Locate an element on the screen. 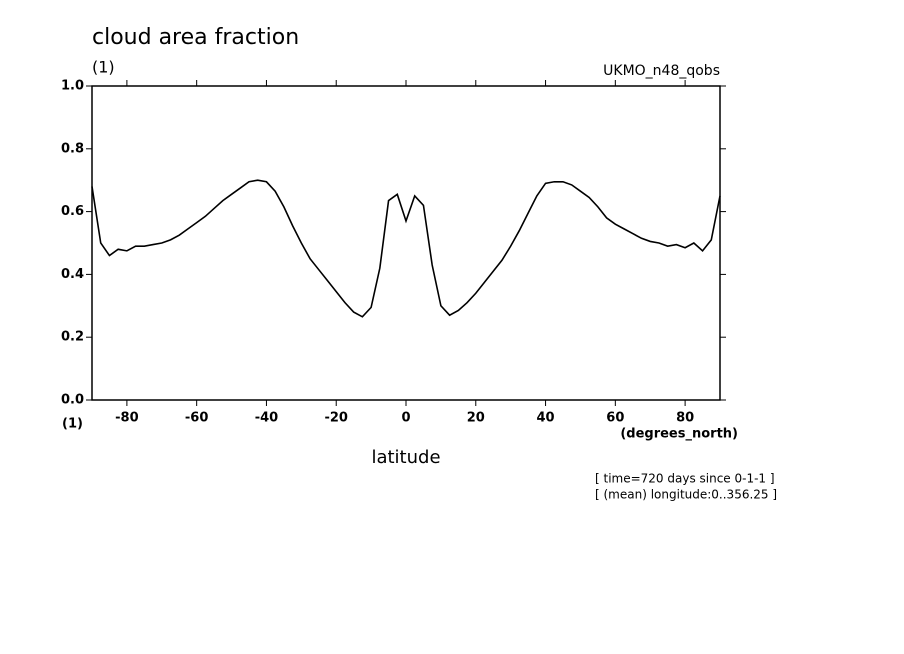 This screenshot has width=904, height=654. y-tick-label: 0.6 is located at coordinates (72, 211).